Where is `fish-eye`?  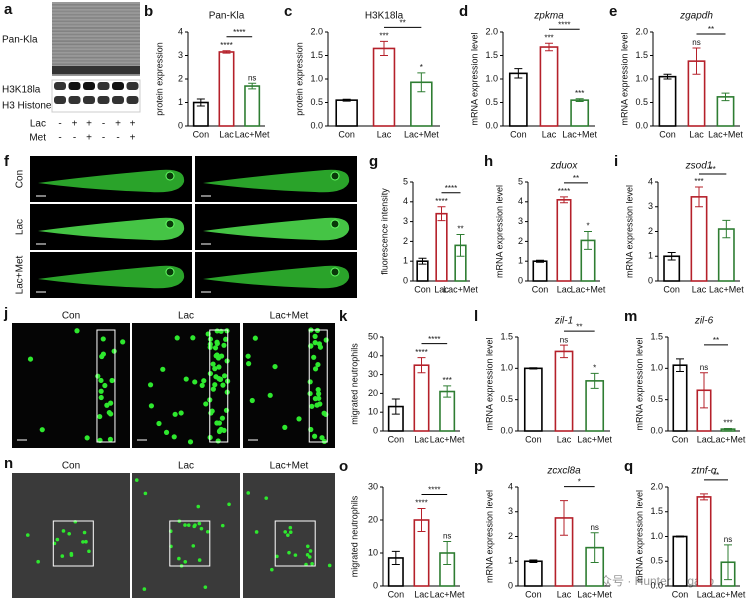
fish-eye is located at coordinates (170, 176).